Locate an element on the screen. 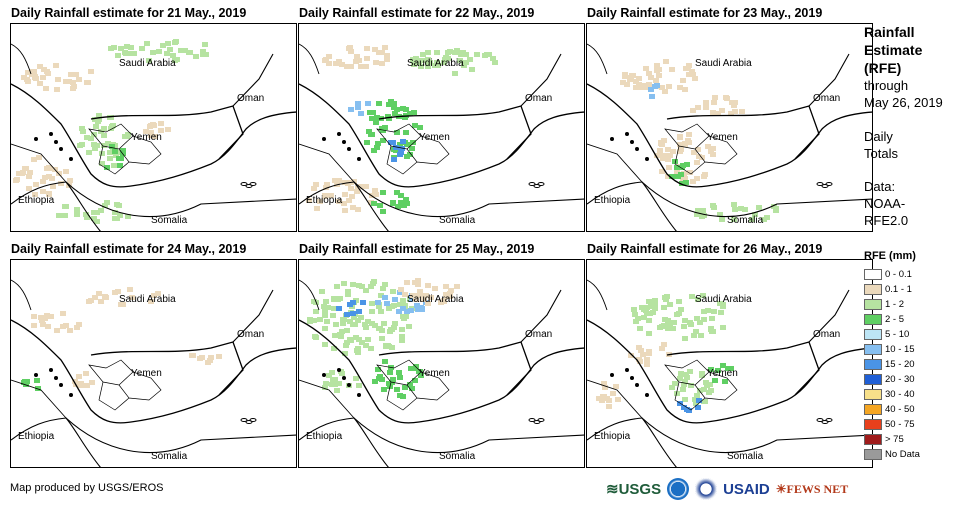  sidebar-date: May 26, 2019 is located at coordinates (903, 102).